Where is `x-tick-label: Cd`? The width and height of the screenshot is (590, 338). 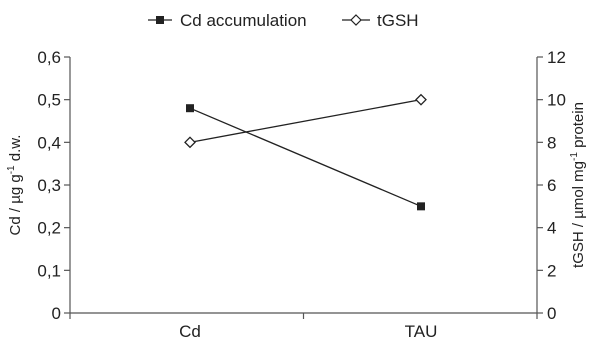 x-tick-label: Cd is located at coordinates (190, 330).